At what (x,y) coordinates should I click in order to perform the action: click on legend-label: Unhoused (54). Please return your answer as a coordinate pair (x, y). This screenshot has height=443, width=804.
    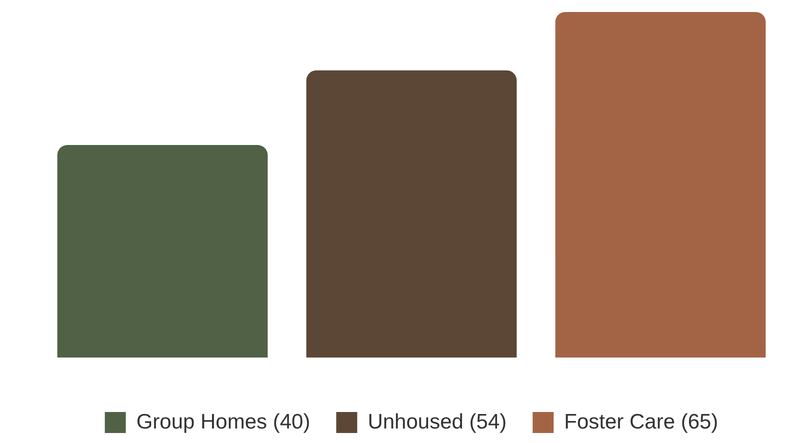
    Looking at the image, I should click on (437, 422).